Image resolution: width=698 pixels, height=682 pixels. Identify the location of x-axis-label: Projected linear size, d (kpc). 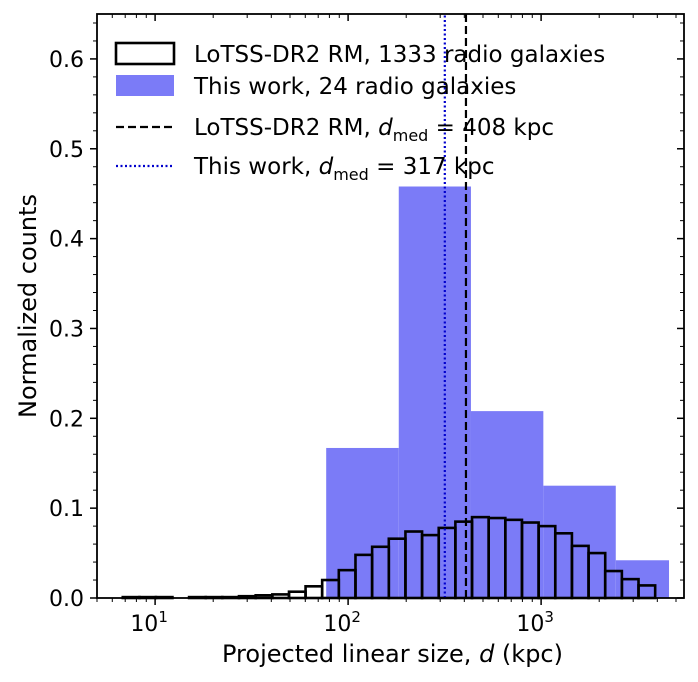
(392, 654).